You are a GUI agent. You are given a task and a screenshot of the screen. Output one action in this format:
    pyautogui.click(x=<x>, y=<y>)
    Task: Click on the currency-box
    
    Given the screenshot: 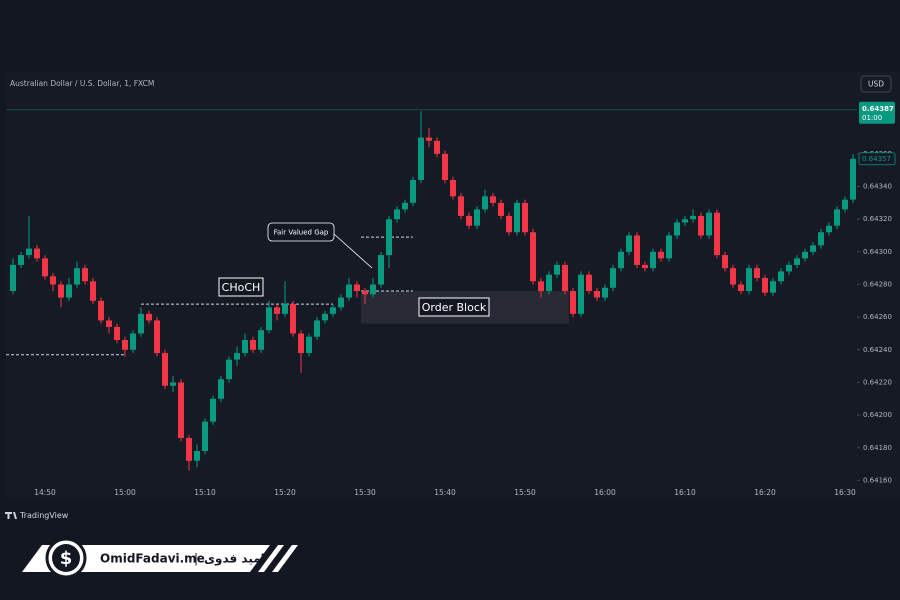 What is the action you would take?
    pyautogui.click(x=876, y=84)
    